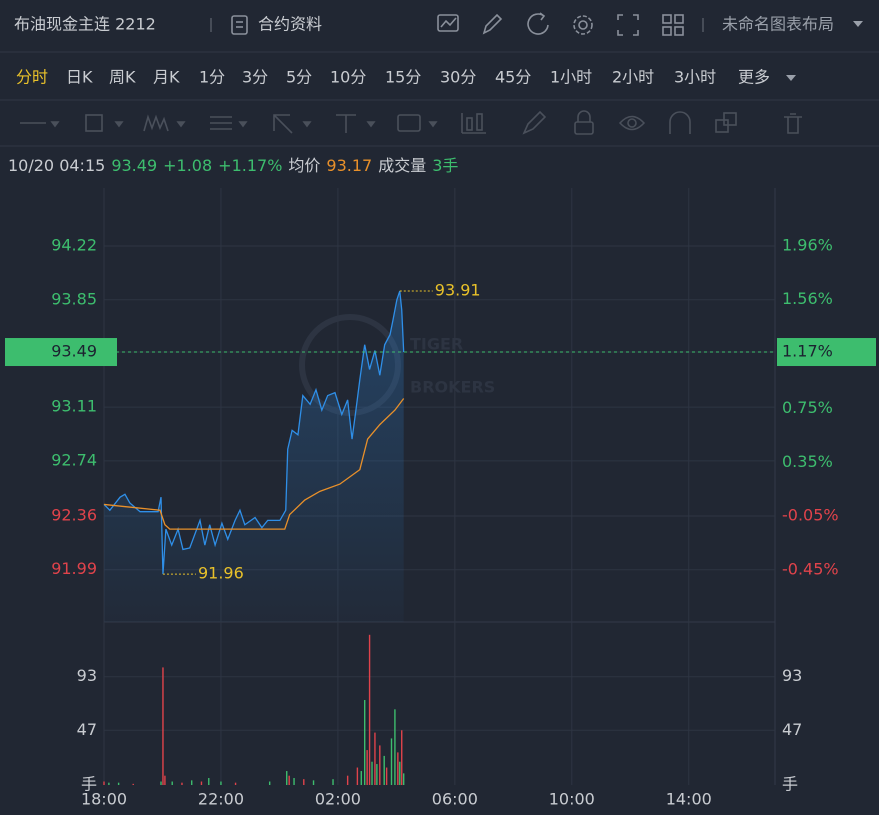 Image resolution: width=879 pixels, height=815 pixels. I want to click on extreme-label: 93.91, so click(458, 290).